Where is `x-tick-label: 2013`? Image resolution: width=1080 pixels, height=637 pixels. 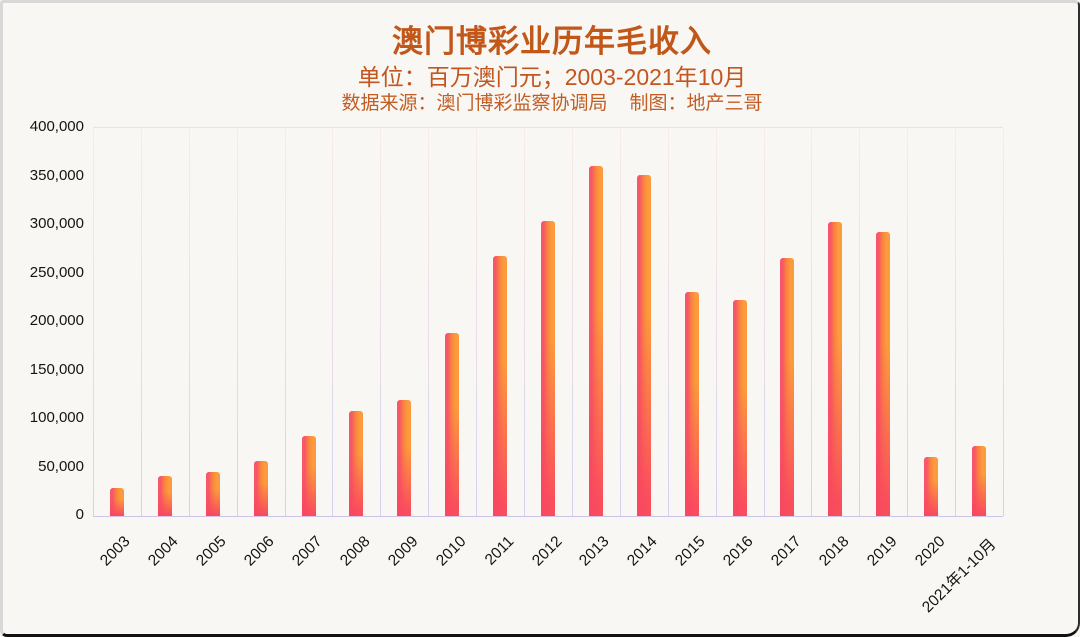
x-tick-label: 2013 is located at coordinates (594, 551).